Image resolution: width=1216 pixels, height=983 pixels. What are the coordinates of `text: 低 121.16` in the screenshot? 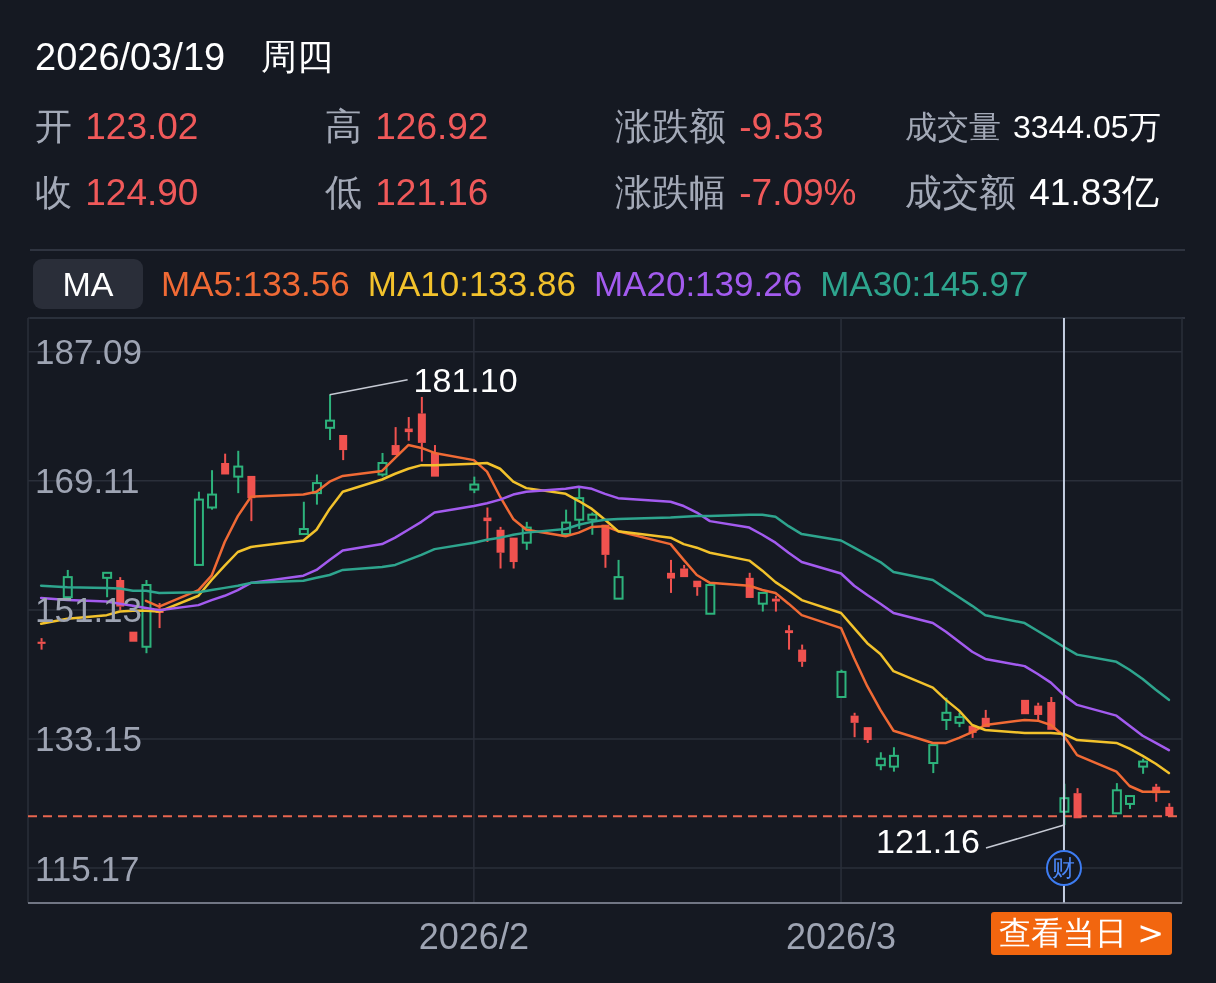 It's located at (407, 192).